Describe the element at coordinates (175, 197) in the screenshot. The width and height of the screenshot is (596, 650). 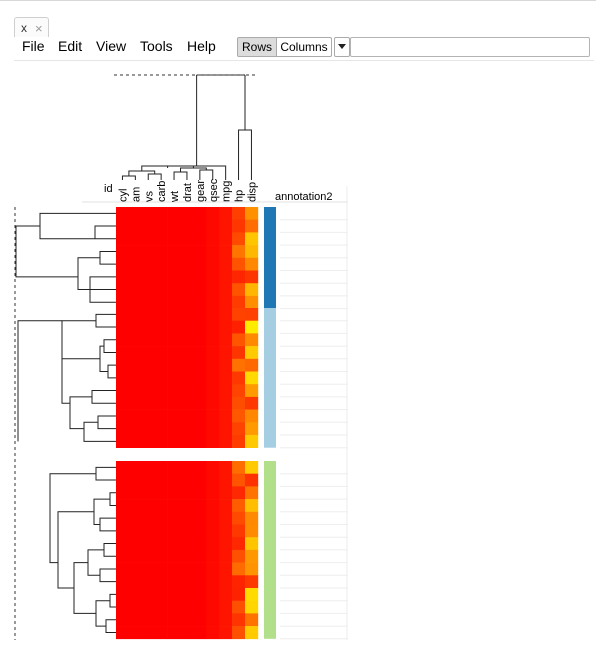
I see `column-label: wt` at that location.